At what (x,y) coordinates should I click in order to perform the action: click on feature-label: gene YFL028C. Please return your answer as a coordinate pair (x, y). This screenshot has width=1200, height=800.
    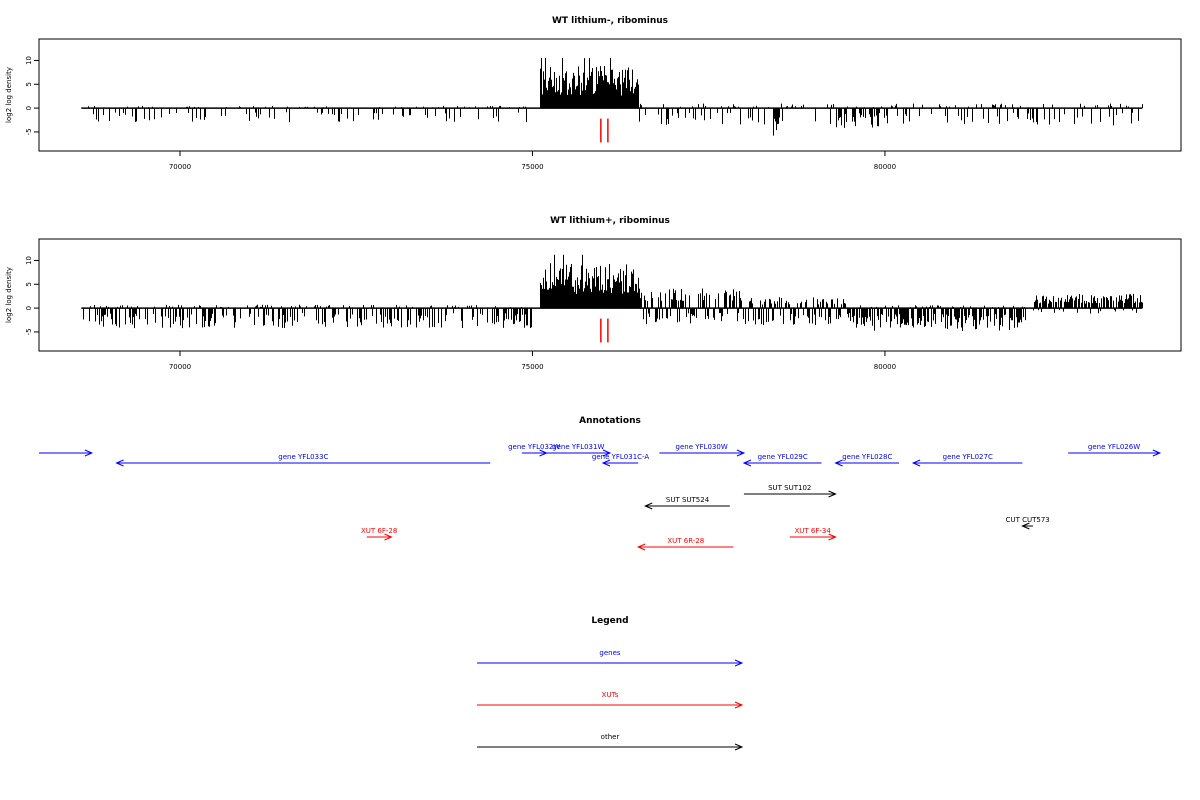
    Looking at the image, I should click on (867, 457).